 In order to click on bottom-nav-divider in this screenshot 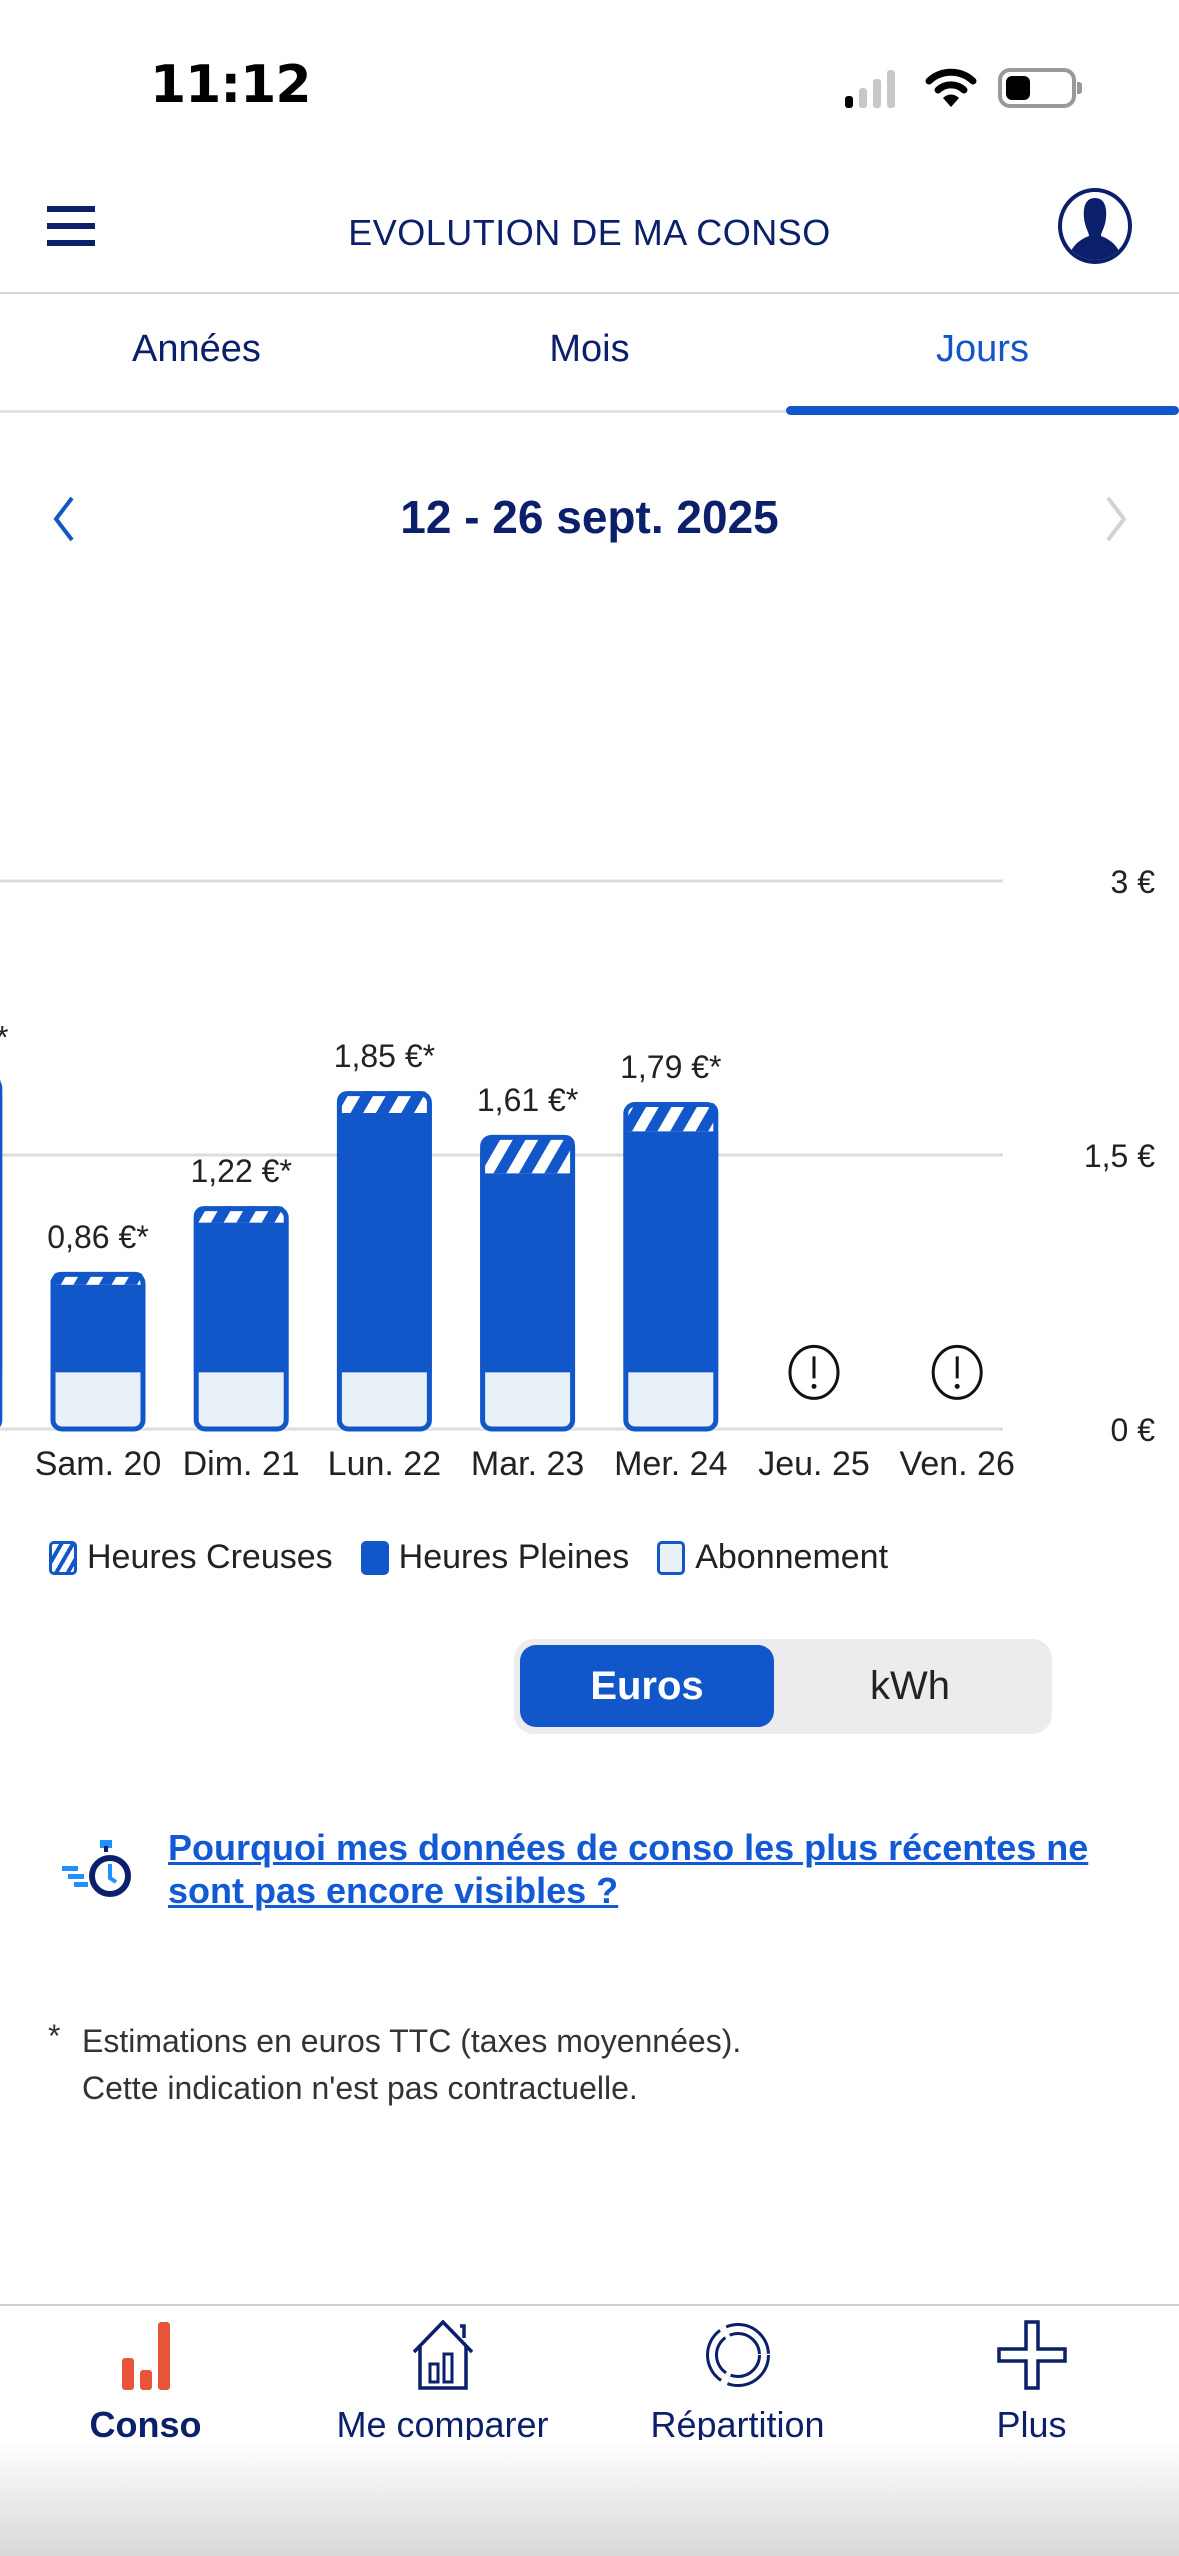, I will do `click(589, 2305)`.